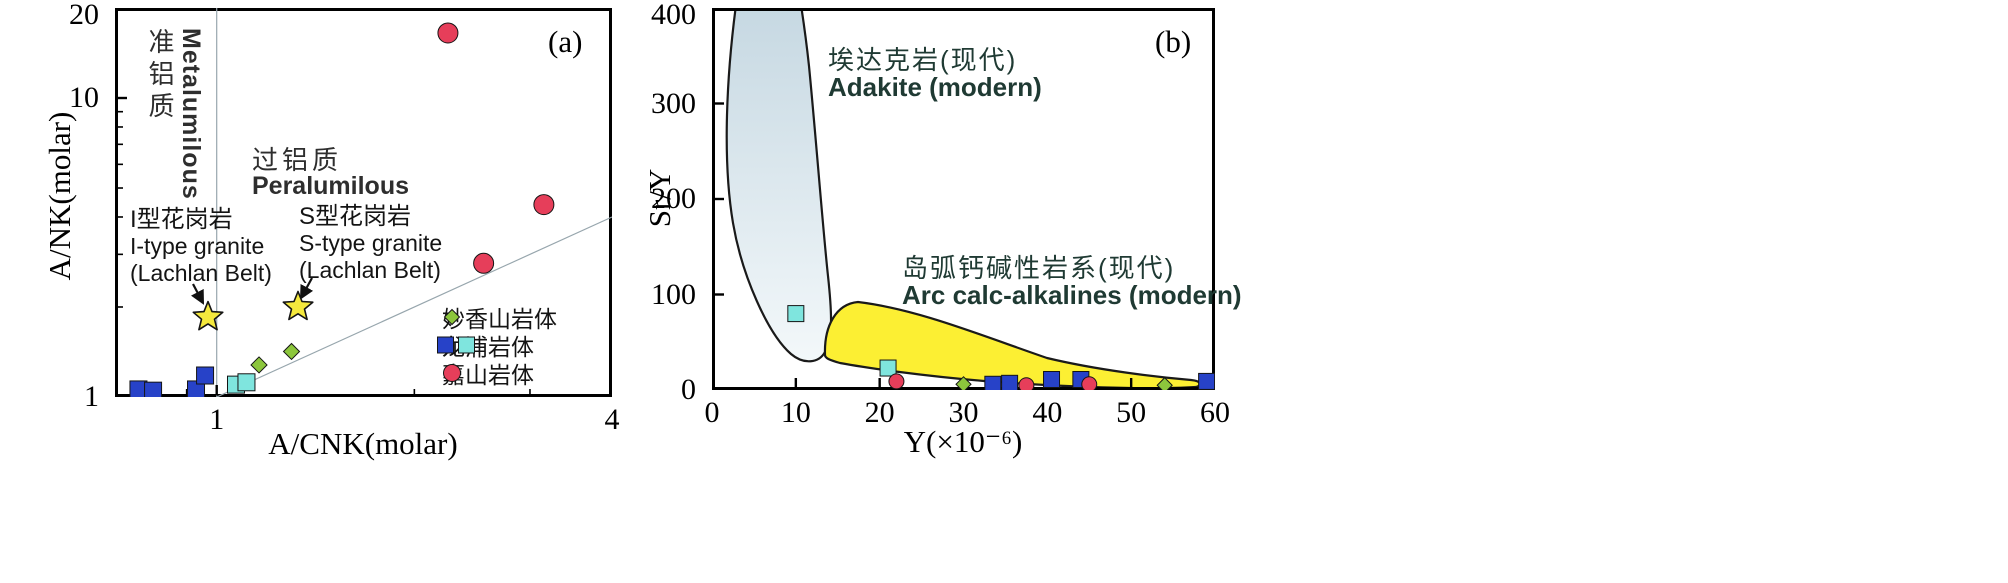  Describe the element at coordinates (370, 270) in the screenshot. I see `s-type-label-belt: (Lachlan Belt)` at that location.